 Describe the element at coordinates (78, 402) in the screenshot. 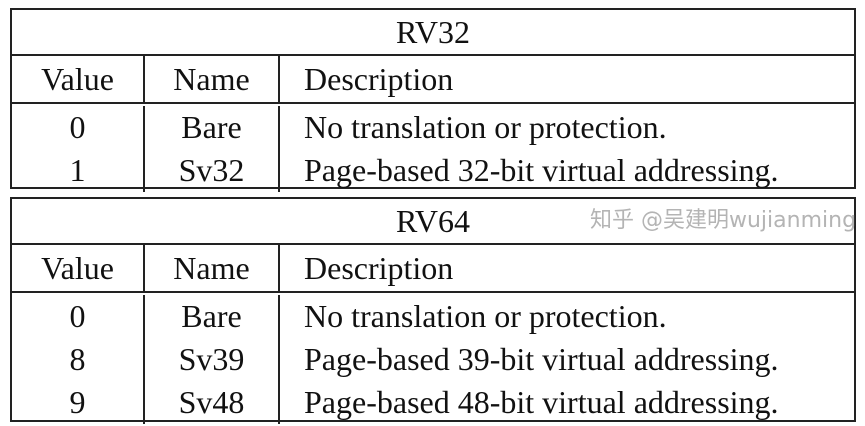

I see `cell-value: 9` at that location.